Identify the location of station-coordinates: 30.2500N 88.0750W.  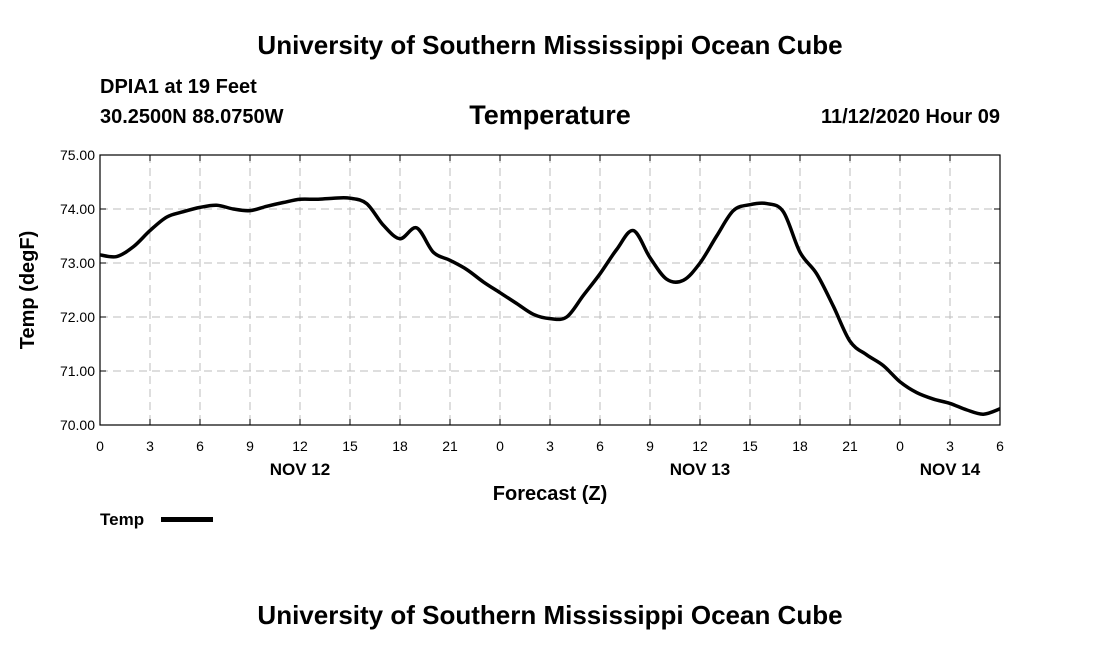
(192, 117).